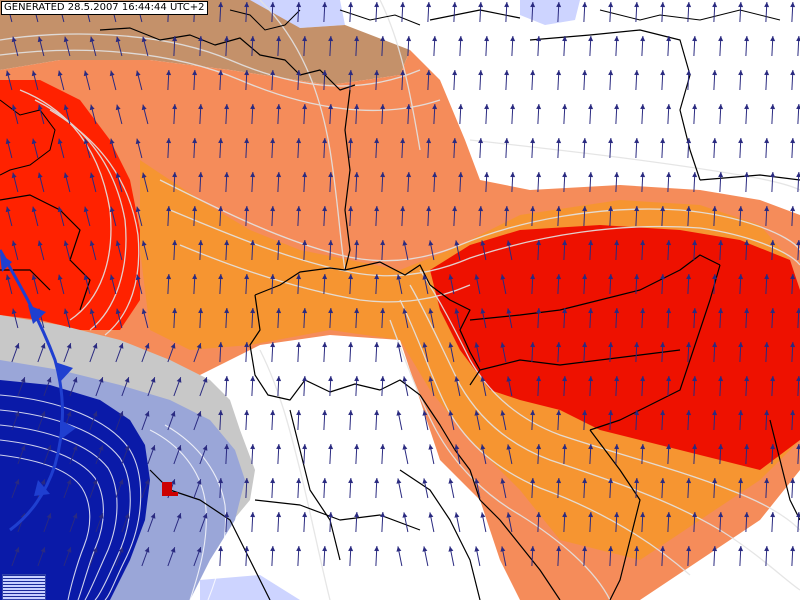  Describe the element at coordinates (170, 489) in the screenshot. I see `low-pressure-marker-icon` at that location.